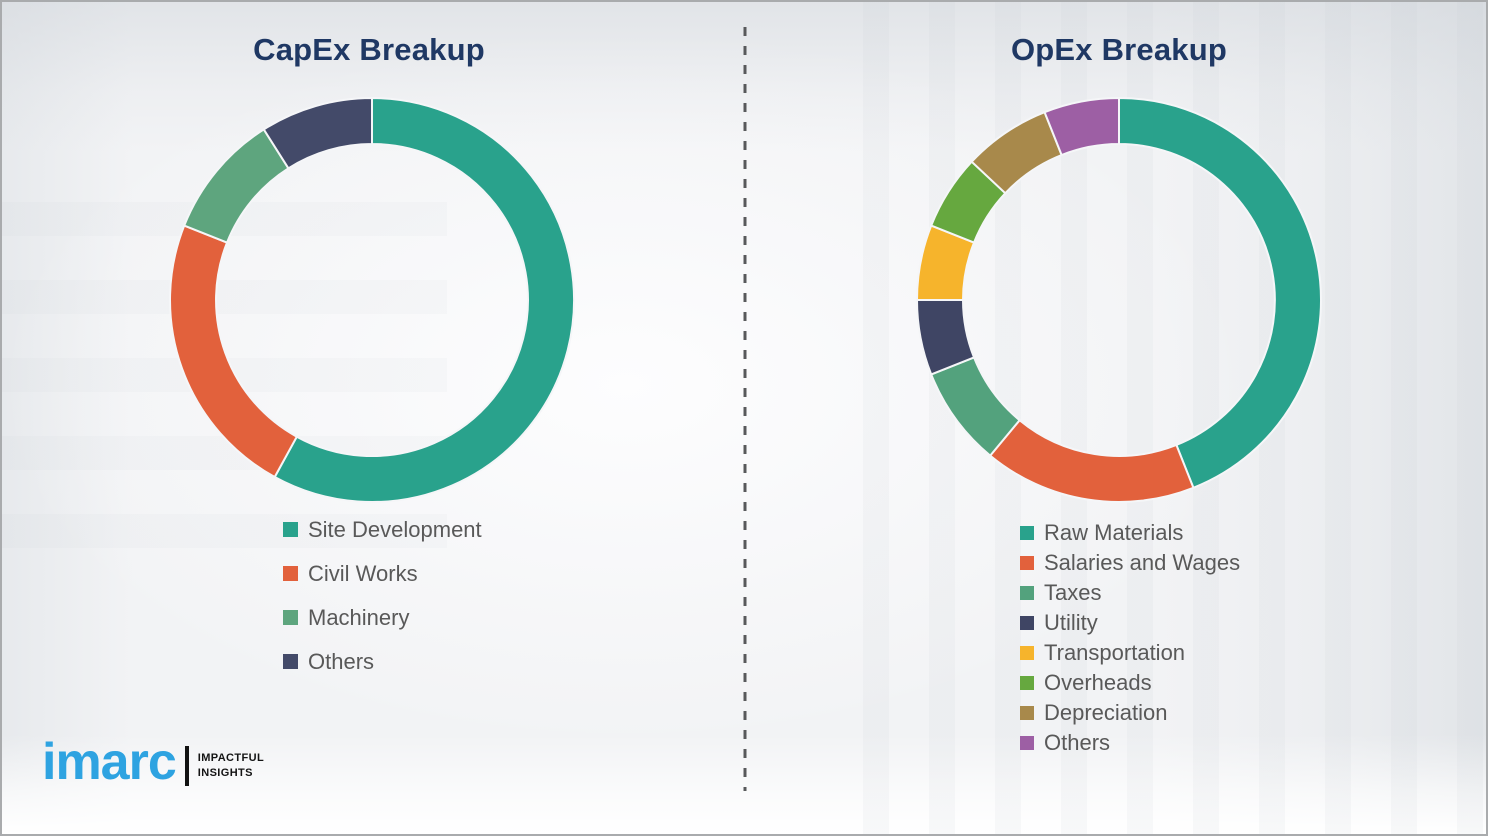 The width and height of the screenshot is (1488, 836). What do you see at coordinates (1220, 293) in the screenshot?
I see `donut-segment-raw-materials` at bounding box center [1220, 293].